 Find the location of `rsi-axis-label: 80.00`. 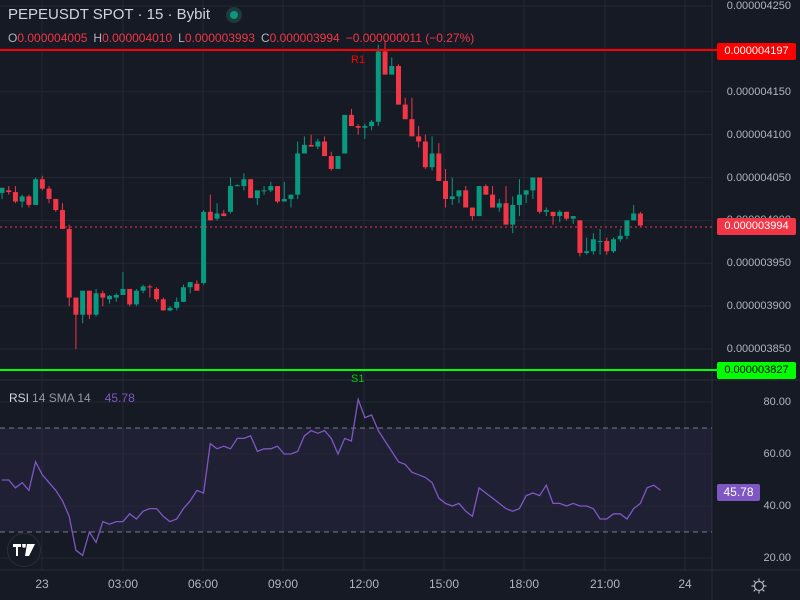

rsi-axis-label: 80.00 is located at coordinates (777, 402).